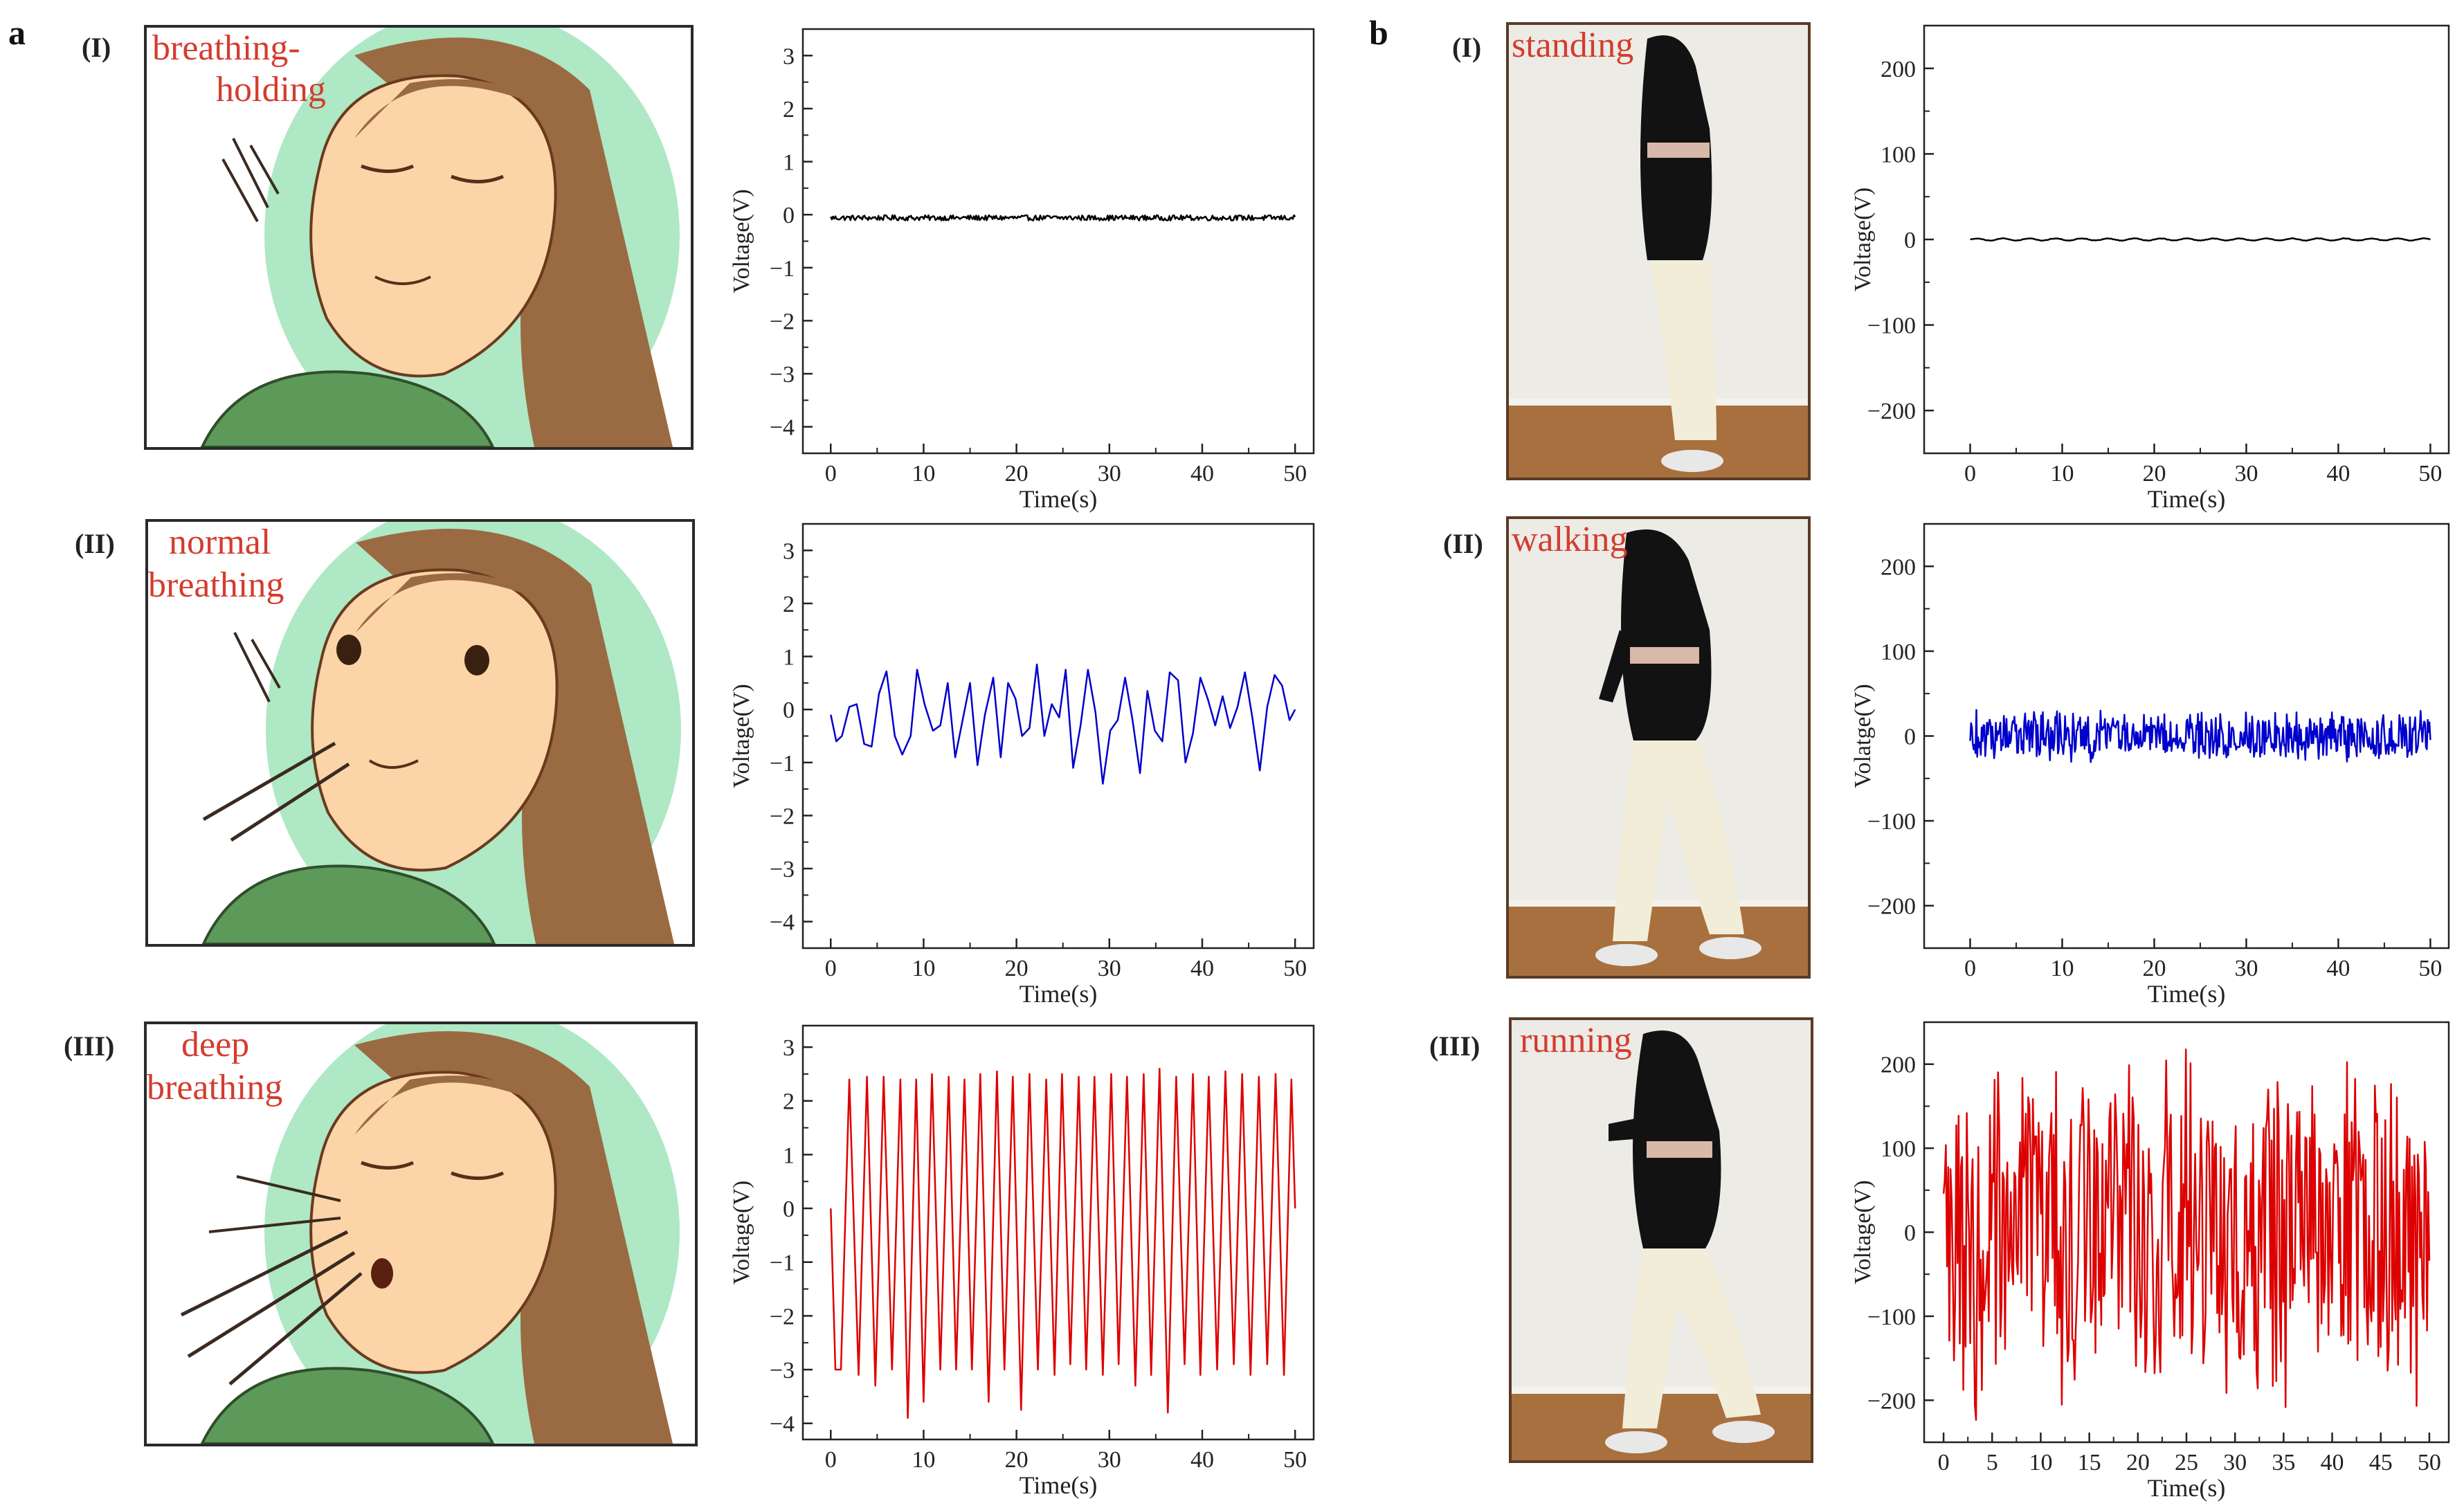 This screenshot has width=2464, height=1508. What do you see at coordinates (2283, 1462) in the screenshot?
I see `x-tick-label: 35` at bounding box center [2283, 1462].